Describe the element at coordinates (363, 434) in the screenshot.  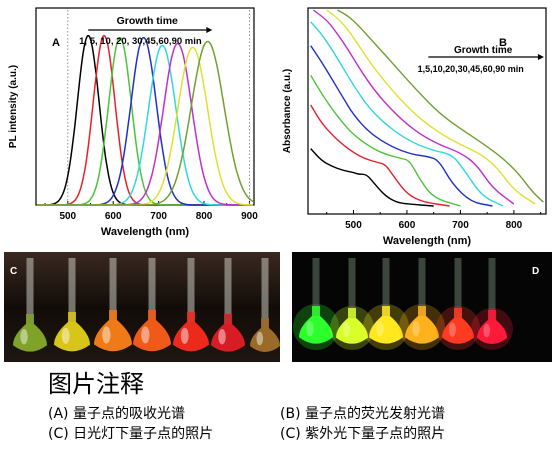
I see `caption-item-d: (C) 紫外光下量子点的照片` at that location.